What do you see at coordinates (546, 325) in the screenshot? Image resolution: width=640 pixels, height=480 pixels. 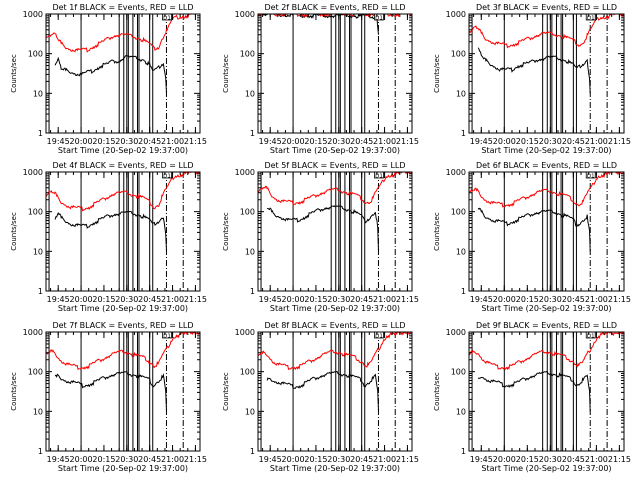 I see `panel-title: Det 9f BLACK = Events, RED = LLD` at bounding box center [546, 325].